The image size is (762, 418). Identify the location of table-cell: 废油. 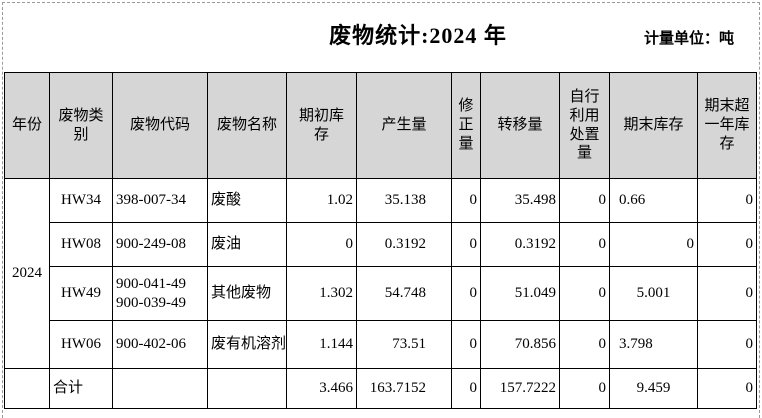
(247, 244).